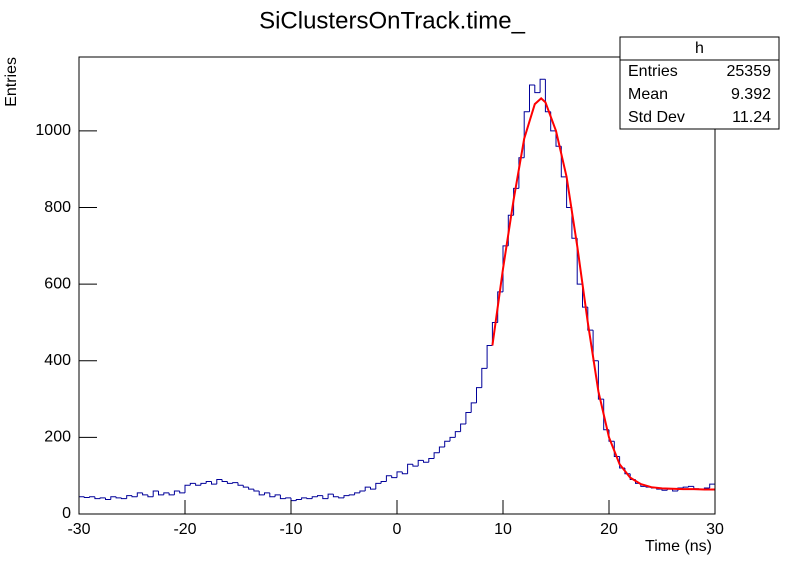 Image resolution: width=796 pixels, height=572 pixels. Describe the element at coordinates (751, 94) in the screenshot. I see `stats-value: 9.392` at that location.